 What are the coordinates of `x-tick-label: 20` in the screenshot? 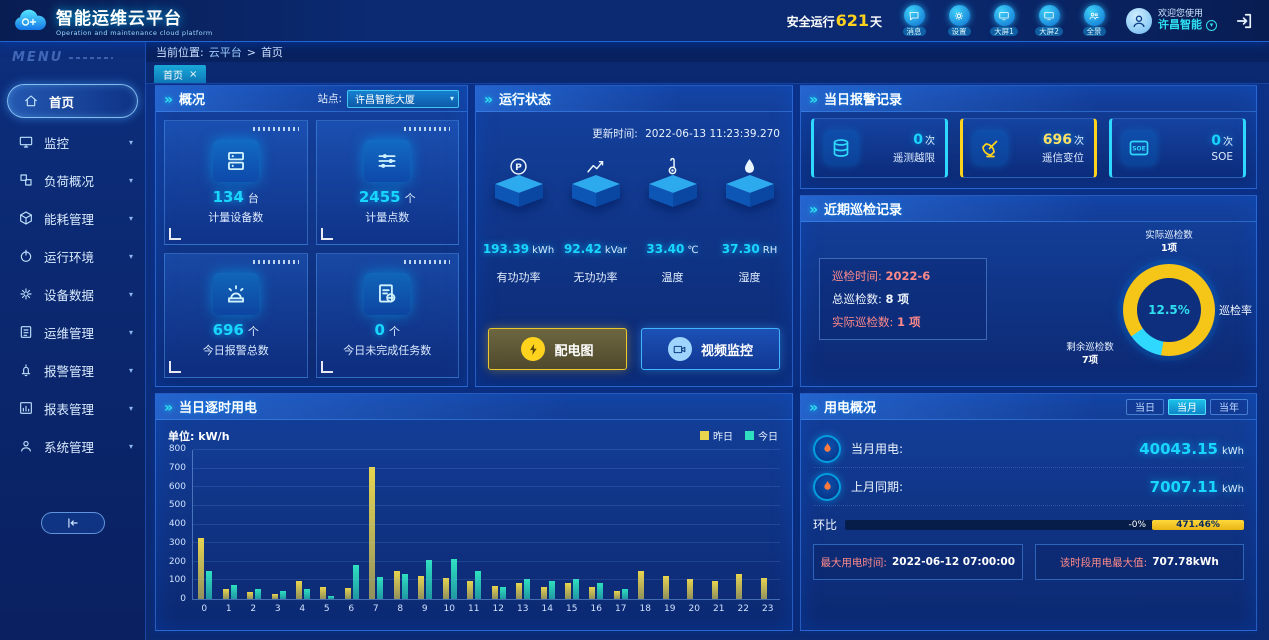 It's located at (694, 609).